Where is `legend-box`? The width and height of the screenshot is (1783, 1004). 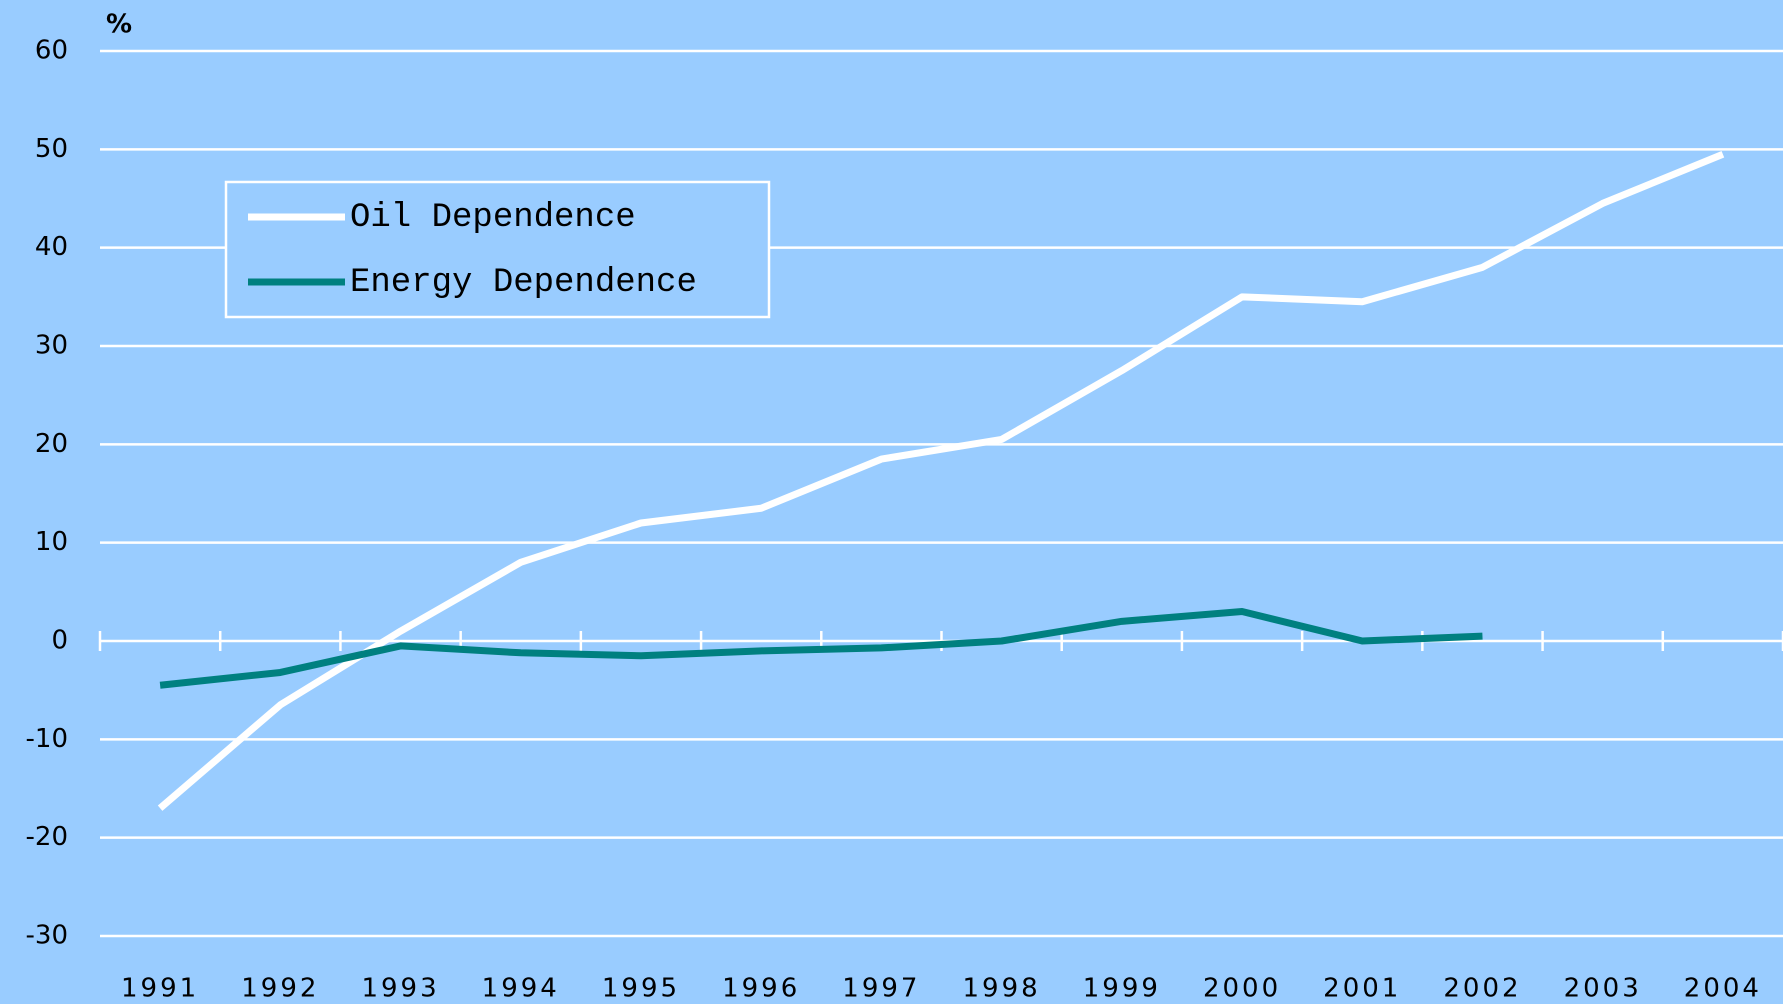
legend-box is located at coordinates (497, 249).